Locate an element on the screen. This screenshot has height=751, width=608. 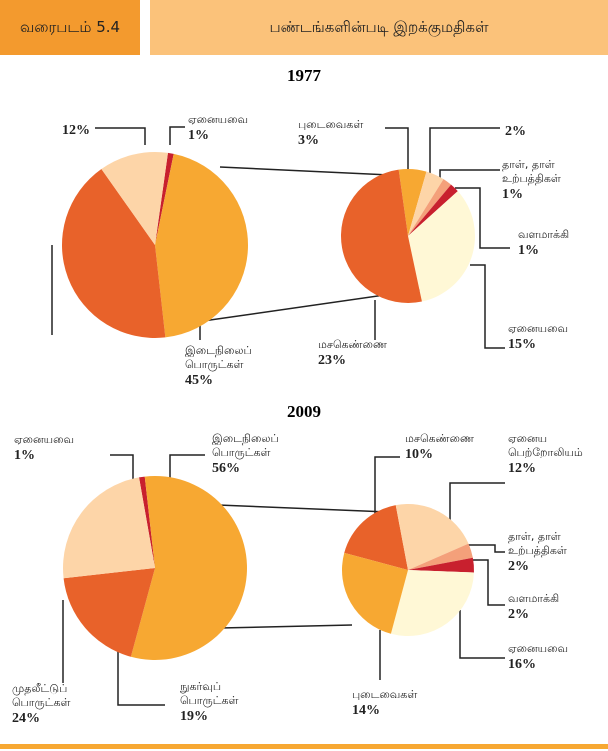
slice-label: புடைவைகள் 3% is located at coordinates (338, 134).